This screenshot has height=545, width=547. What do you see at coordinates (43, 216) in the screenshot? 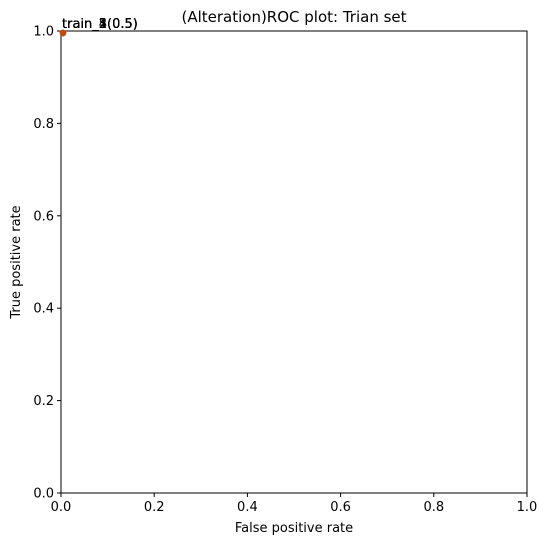
I see `y-tick-label: 0.6` at bounding box center [43, 216].